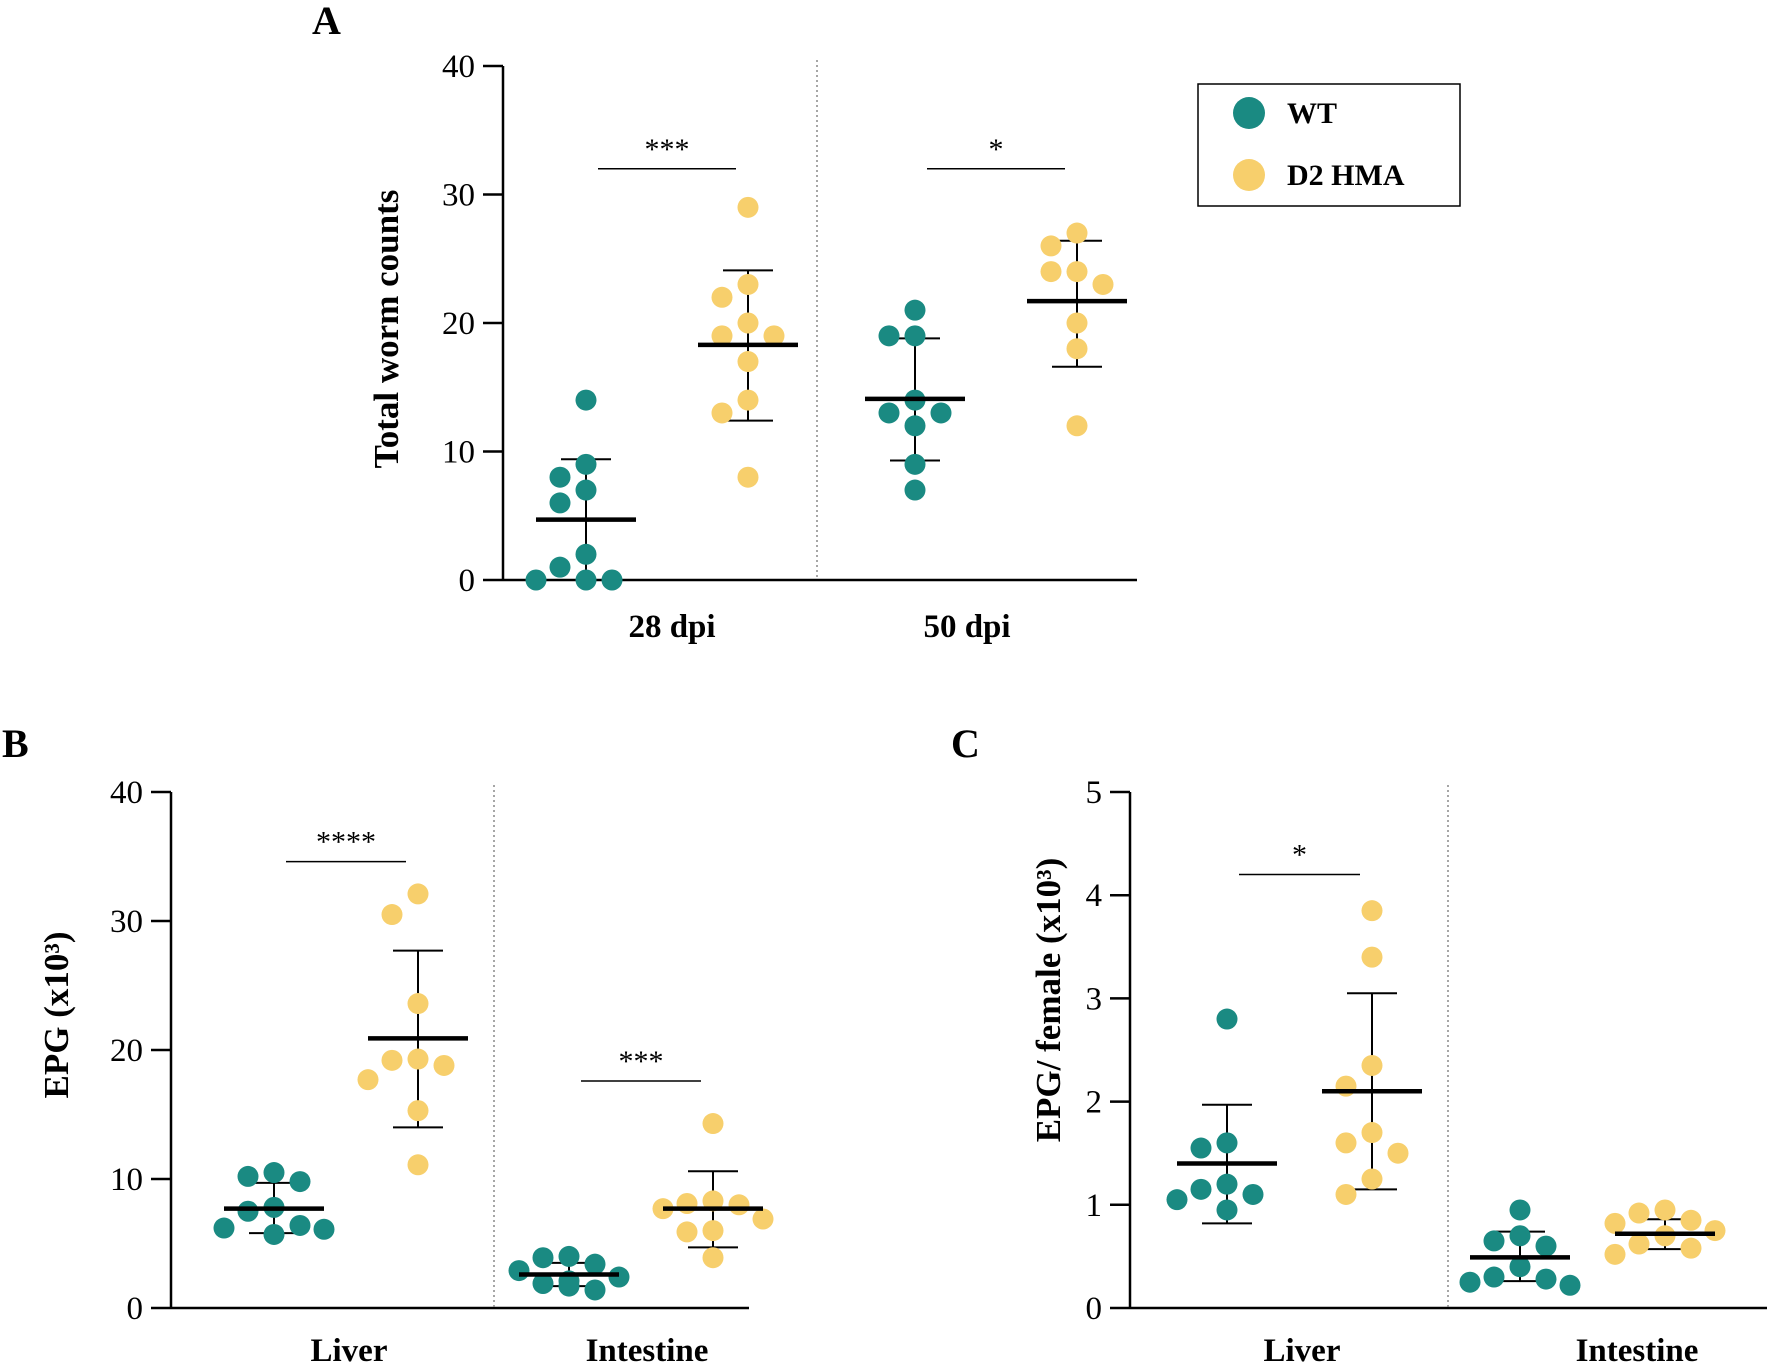  What do you see at coordinates (965, 743) in the screenshot?
I see `panel-letter-c: C` at bounding box center [965, 743].